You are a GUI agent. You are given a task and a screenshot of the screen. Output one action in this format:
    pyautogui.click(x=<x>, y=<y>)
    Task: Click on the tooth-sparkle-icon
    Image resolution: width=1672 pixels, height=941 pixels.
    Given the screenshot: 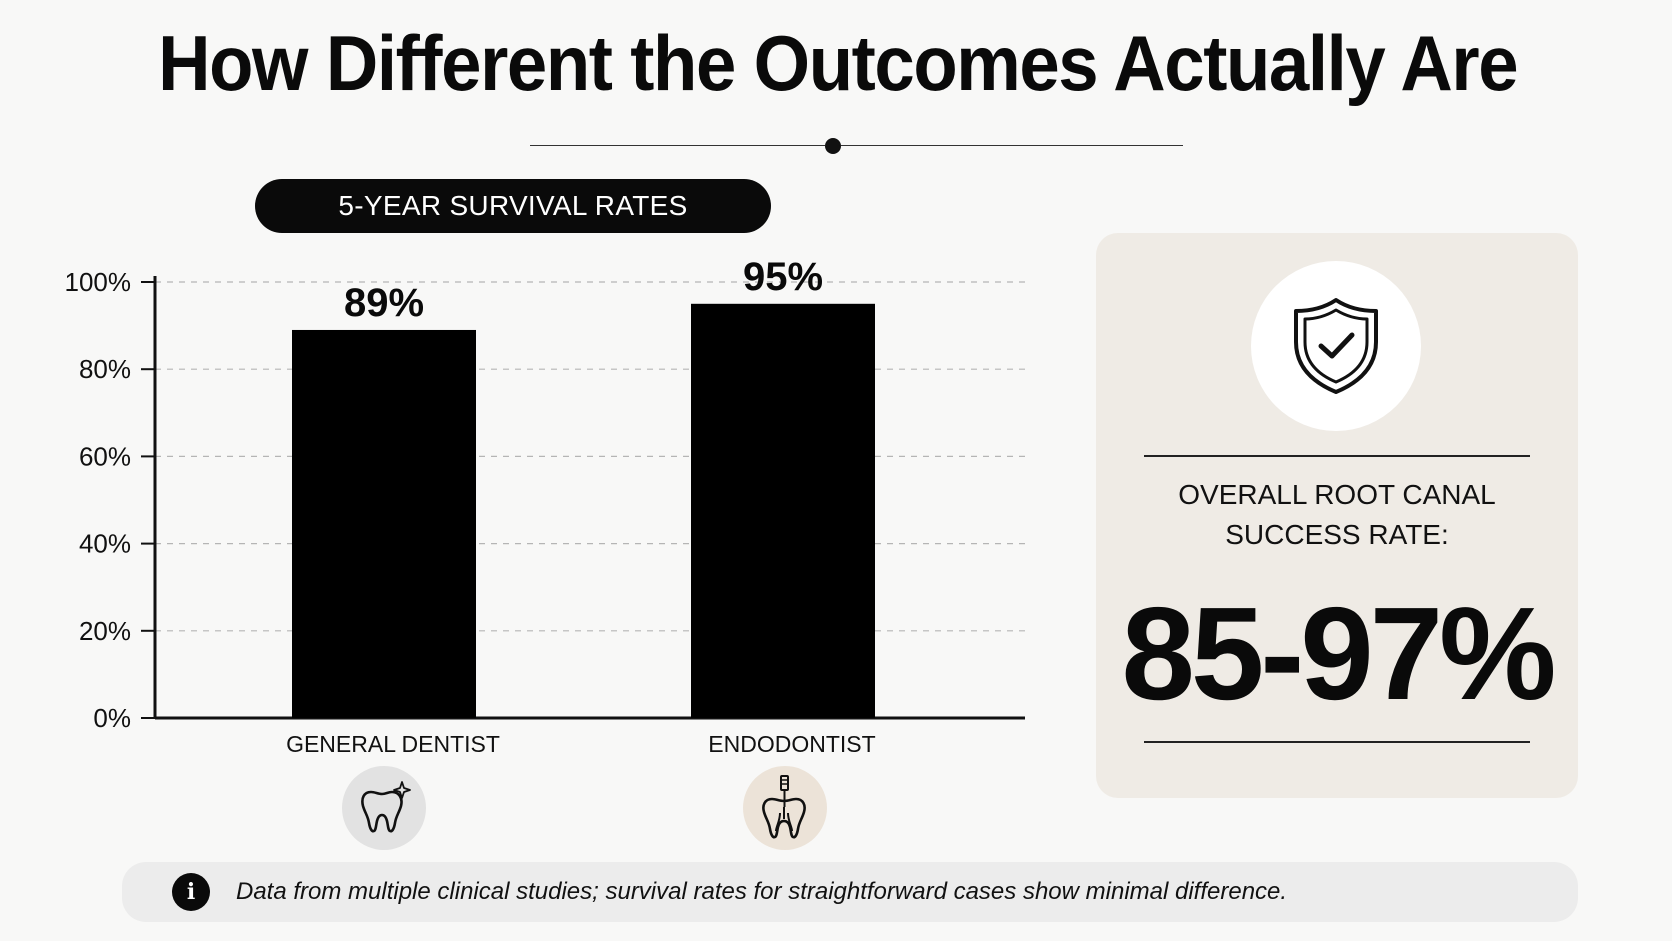 What is the action you would take?
    pyautogui.click(x=386, y=807)
    